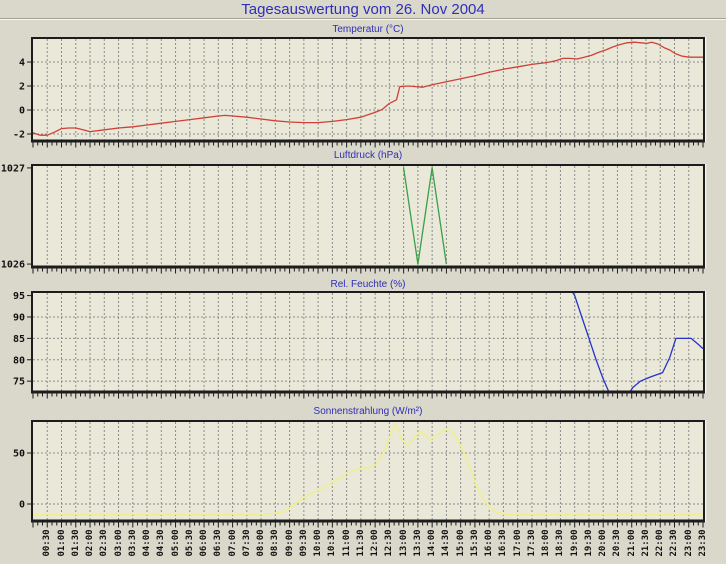 This screenshot has height=564, width=726. What do you see at coordinates (189, 543) in the screenshot?
I see `x-tick-label: 05:30` at bounding box center [189, 543].